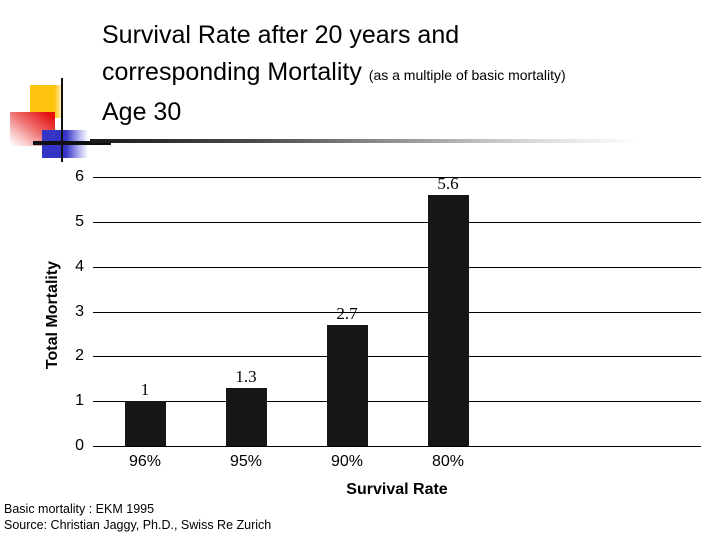  I want to click on y-tick-label: 1, so click(79, 400).